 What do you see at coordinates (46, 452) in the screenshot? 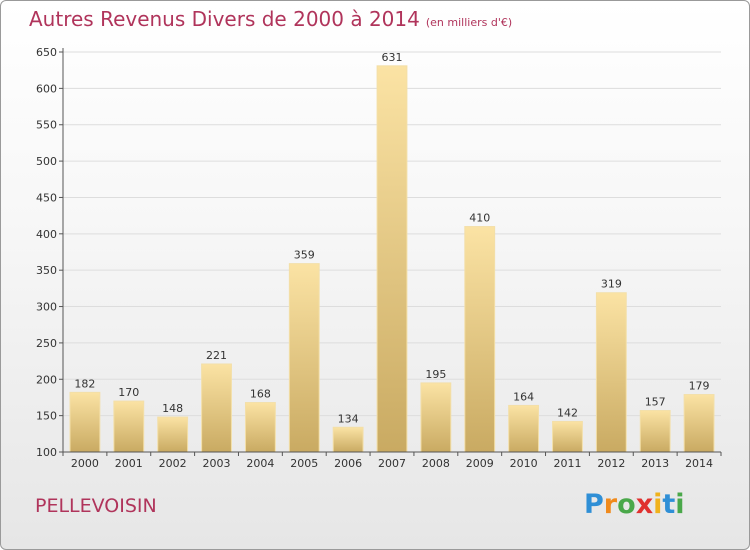
I see `y-tick-label: 100` at bounding box center [46, 452].